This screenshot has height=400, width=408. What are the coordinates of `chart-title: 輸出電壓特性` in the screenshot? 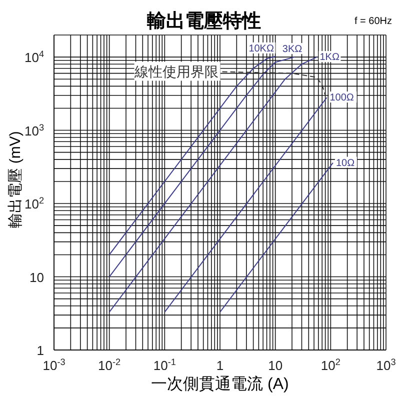 It's located at (204, 21).